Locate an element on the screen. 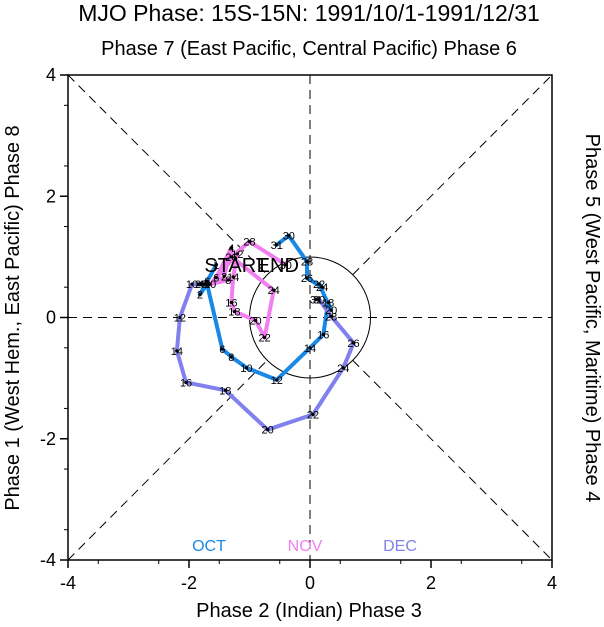  day-label-nov: 22 is located at coordinates (265, 339).